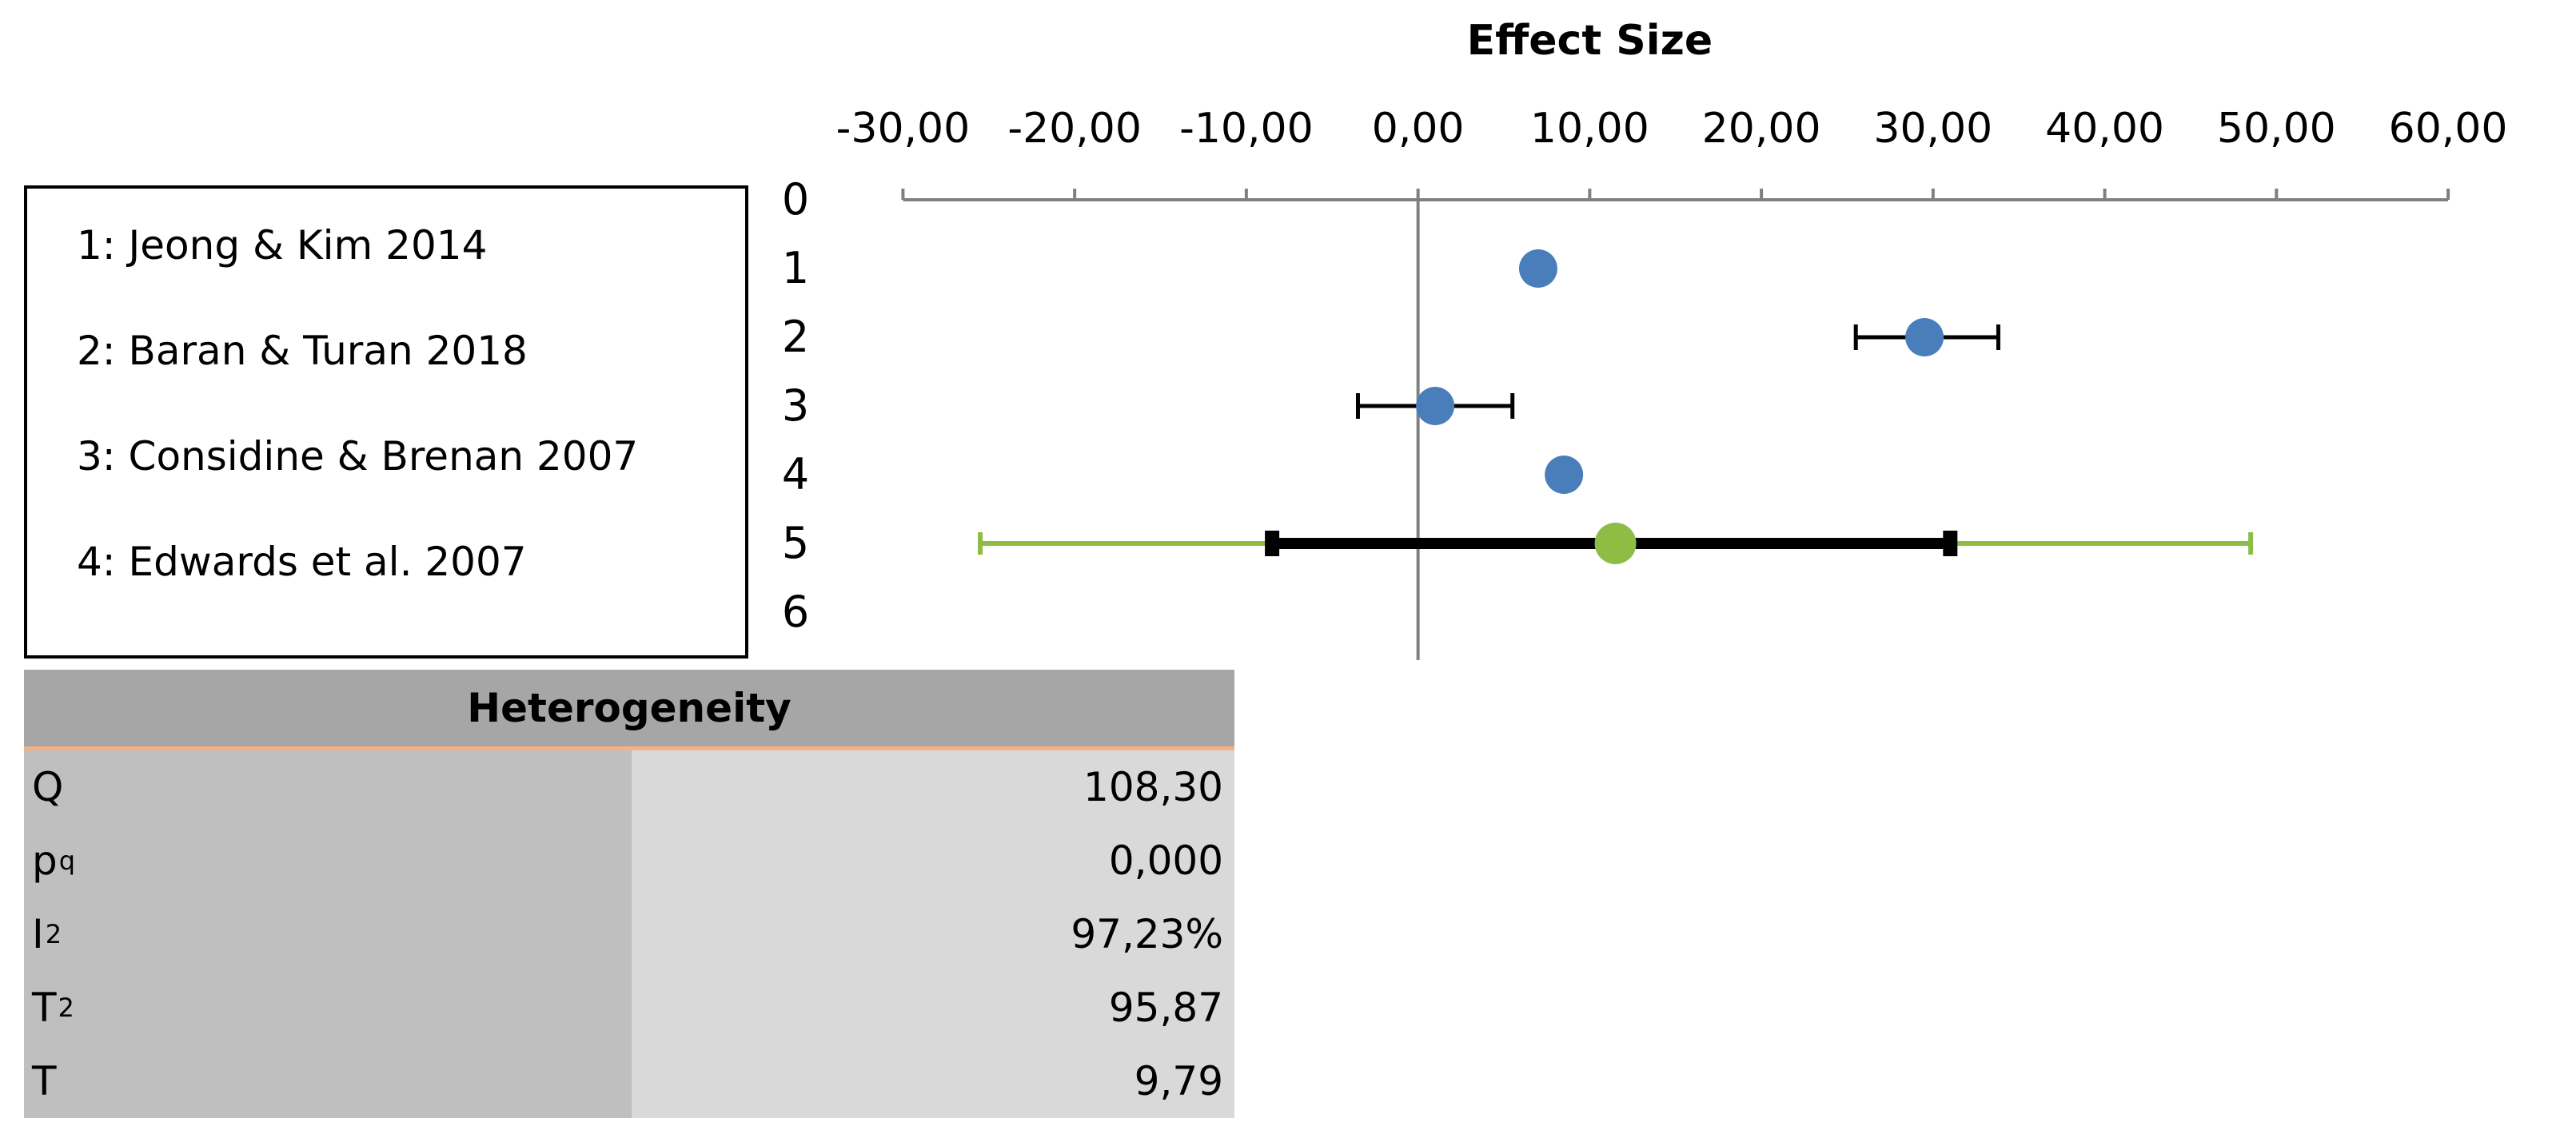  I want to click on table-row: Q 108,30, so click(629, 787).